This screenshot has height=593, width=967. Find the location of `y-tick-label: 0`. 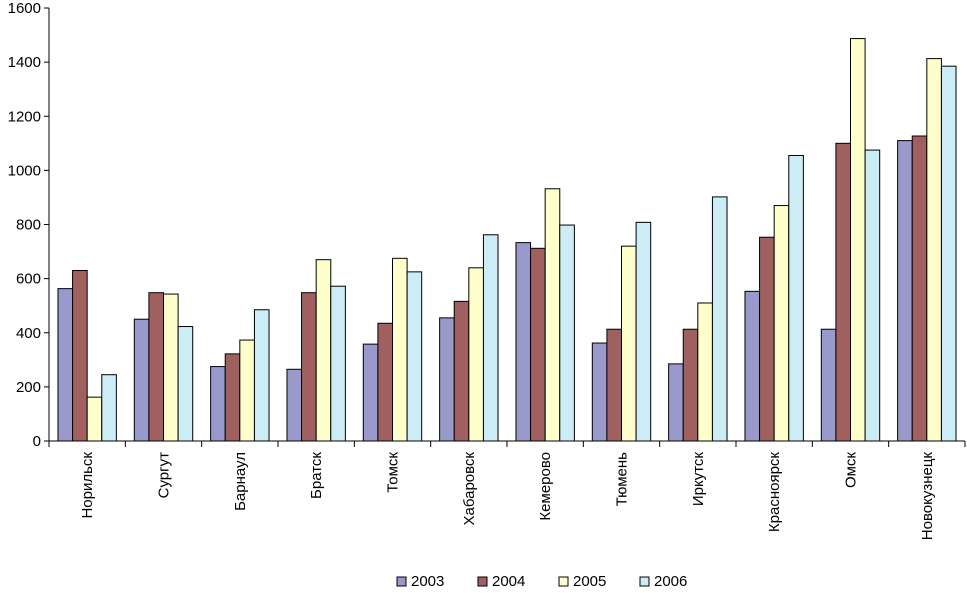

y-tick-label: 0 is located at coordinates (37, 441).